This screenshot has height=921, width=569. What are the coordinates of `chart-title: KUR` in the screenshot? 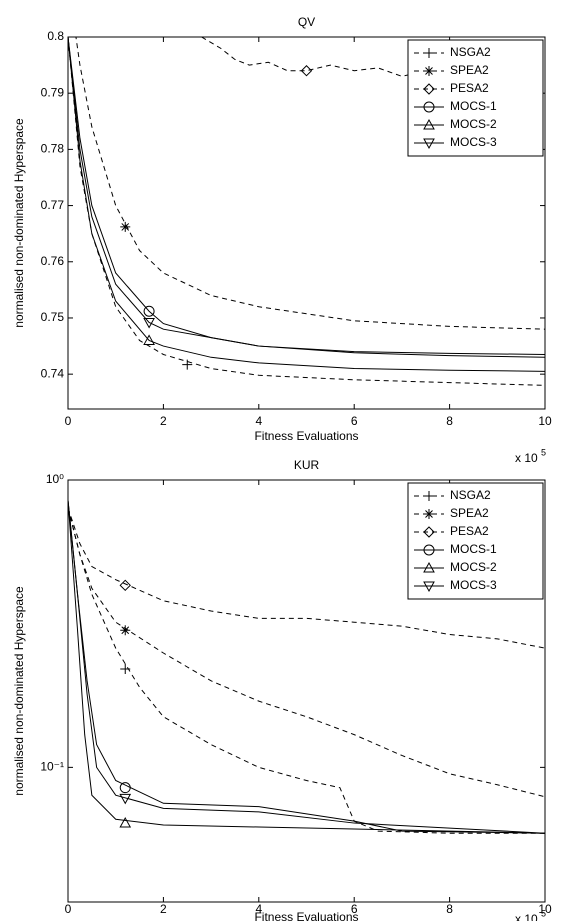 It's located at (307, 465).